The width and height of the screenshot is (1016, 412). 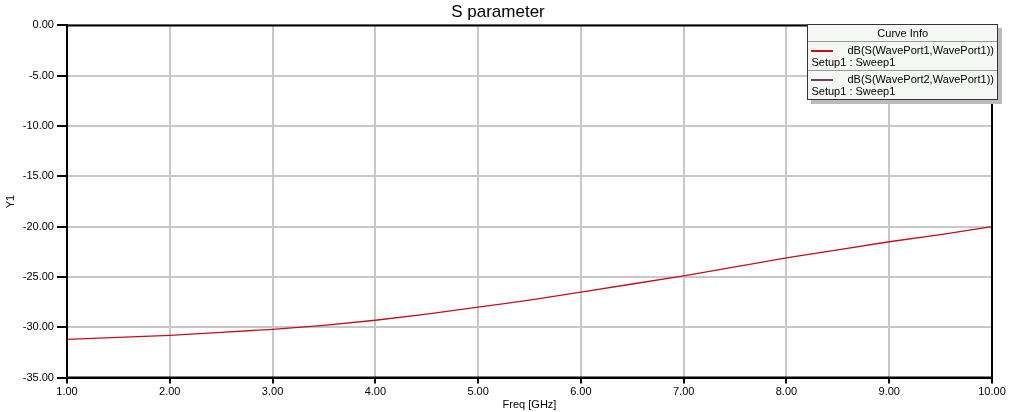 I want to click on x-tick-label: 5.00, so click(x=478, y=391).